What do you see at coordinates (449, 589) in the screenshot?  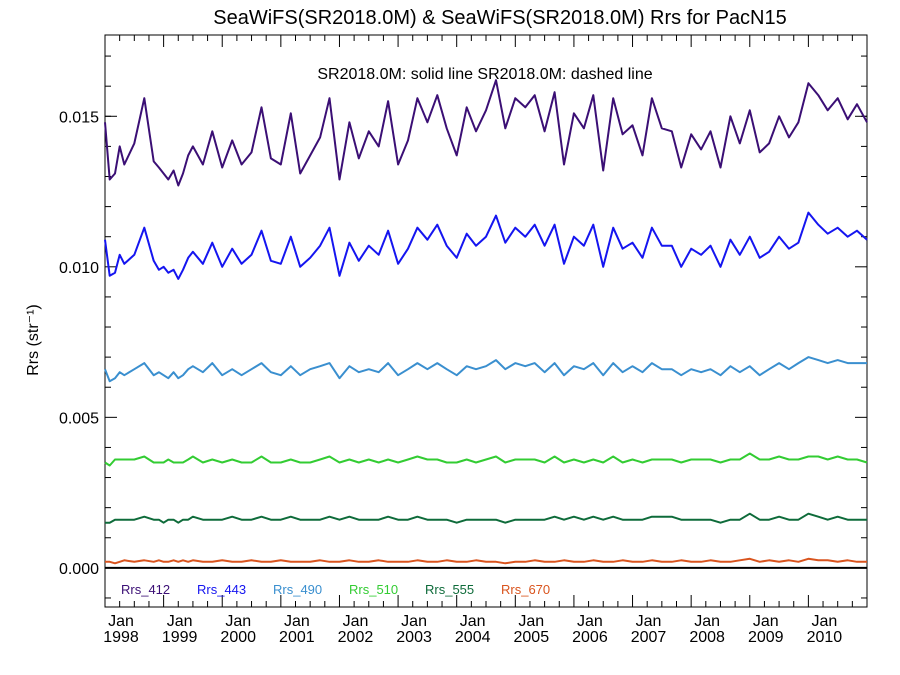 I see `legend-label-rrs-555: Rrs_555` at bounding box center [449, 589].